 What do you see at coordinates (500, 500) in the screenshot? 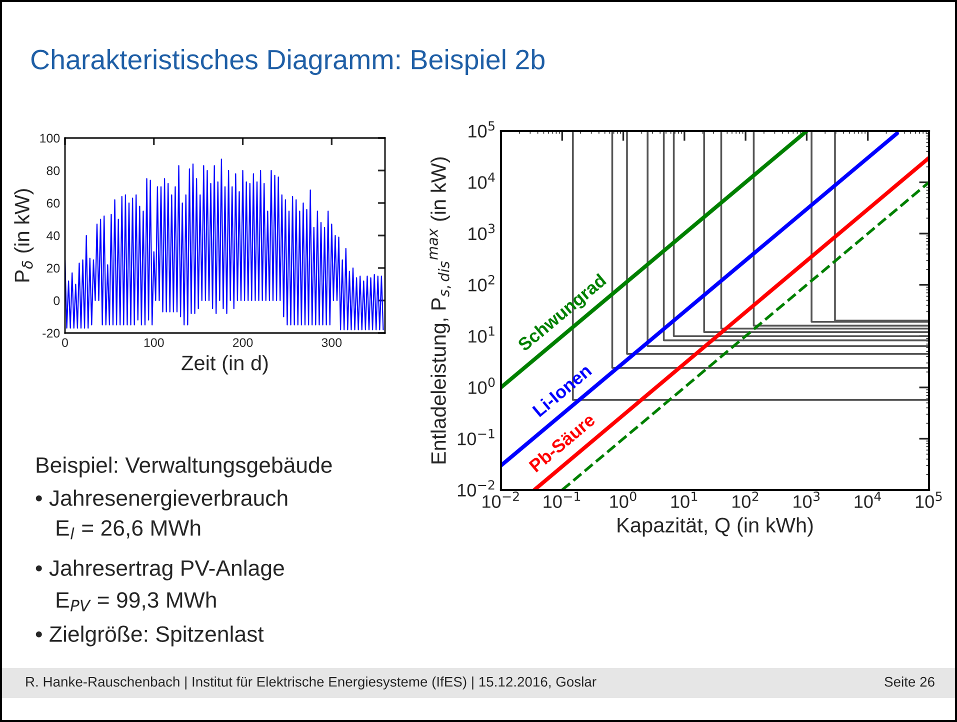
I see `x-tick-label: 10$^{−2}$` at bounding box center [500, 500].